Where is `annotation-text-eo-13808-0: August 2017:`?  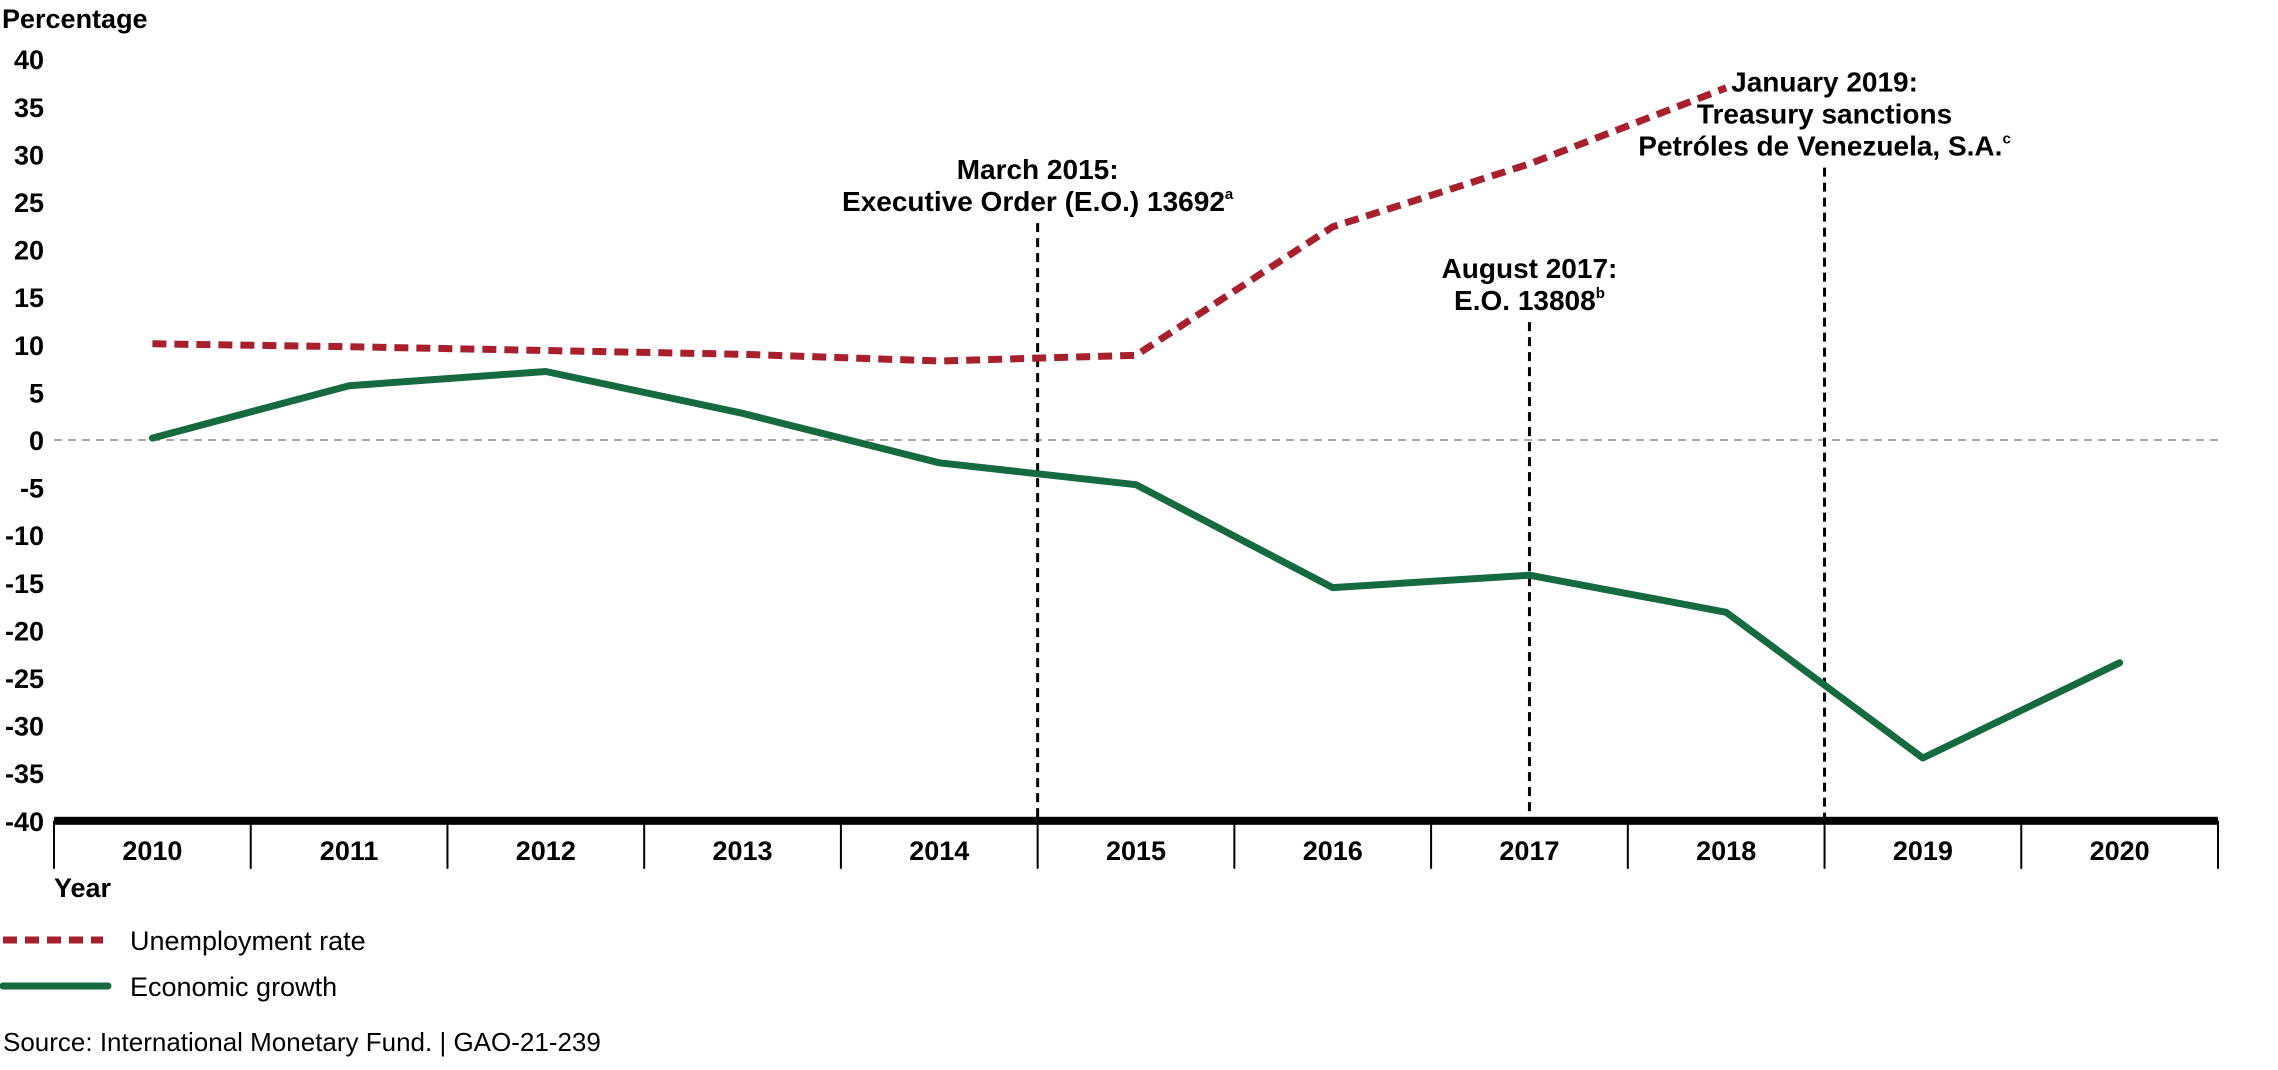 annotation-text-eo-13808-0: August 2017: is located at coordinates (1530, 268).